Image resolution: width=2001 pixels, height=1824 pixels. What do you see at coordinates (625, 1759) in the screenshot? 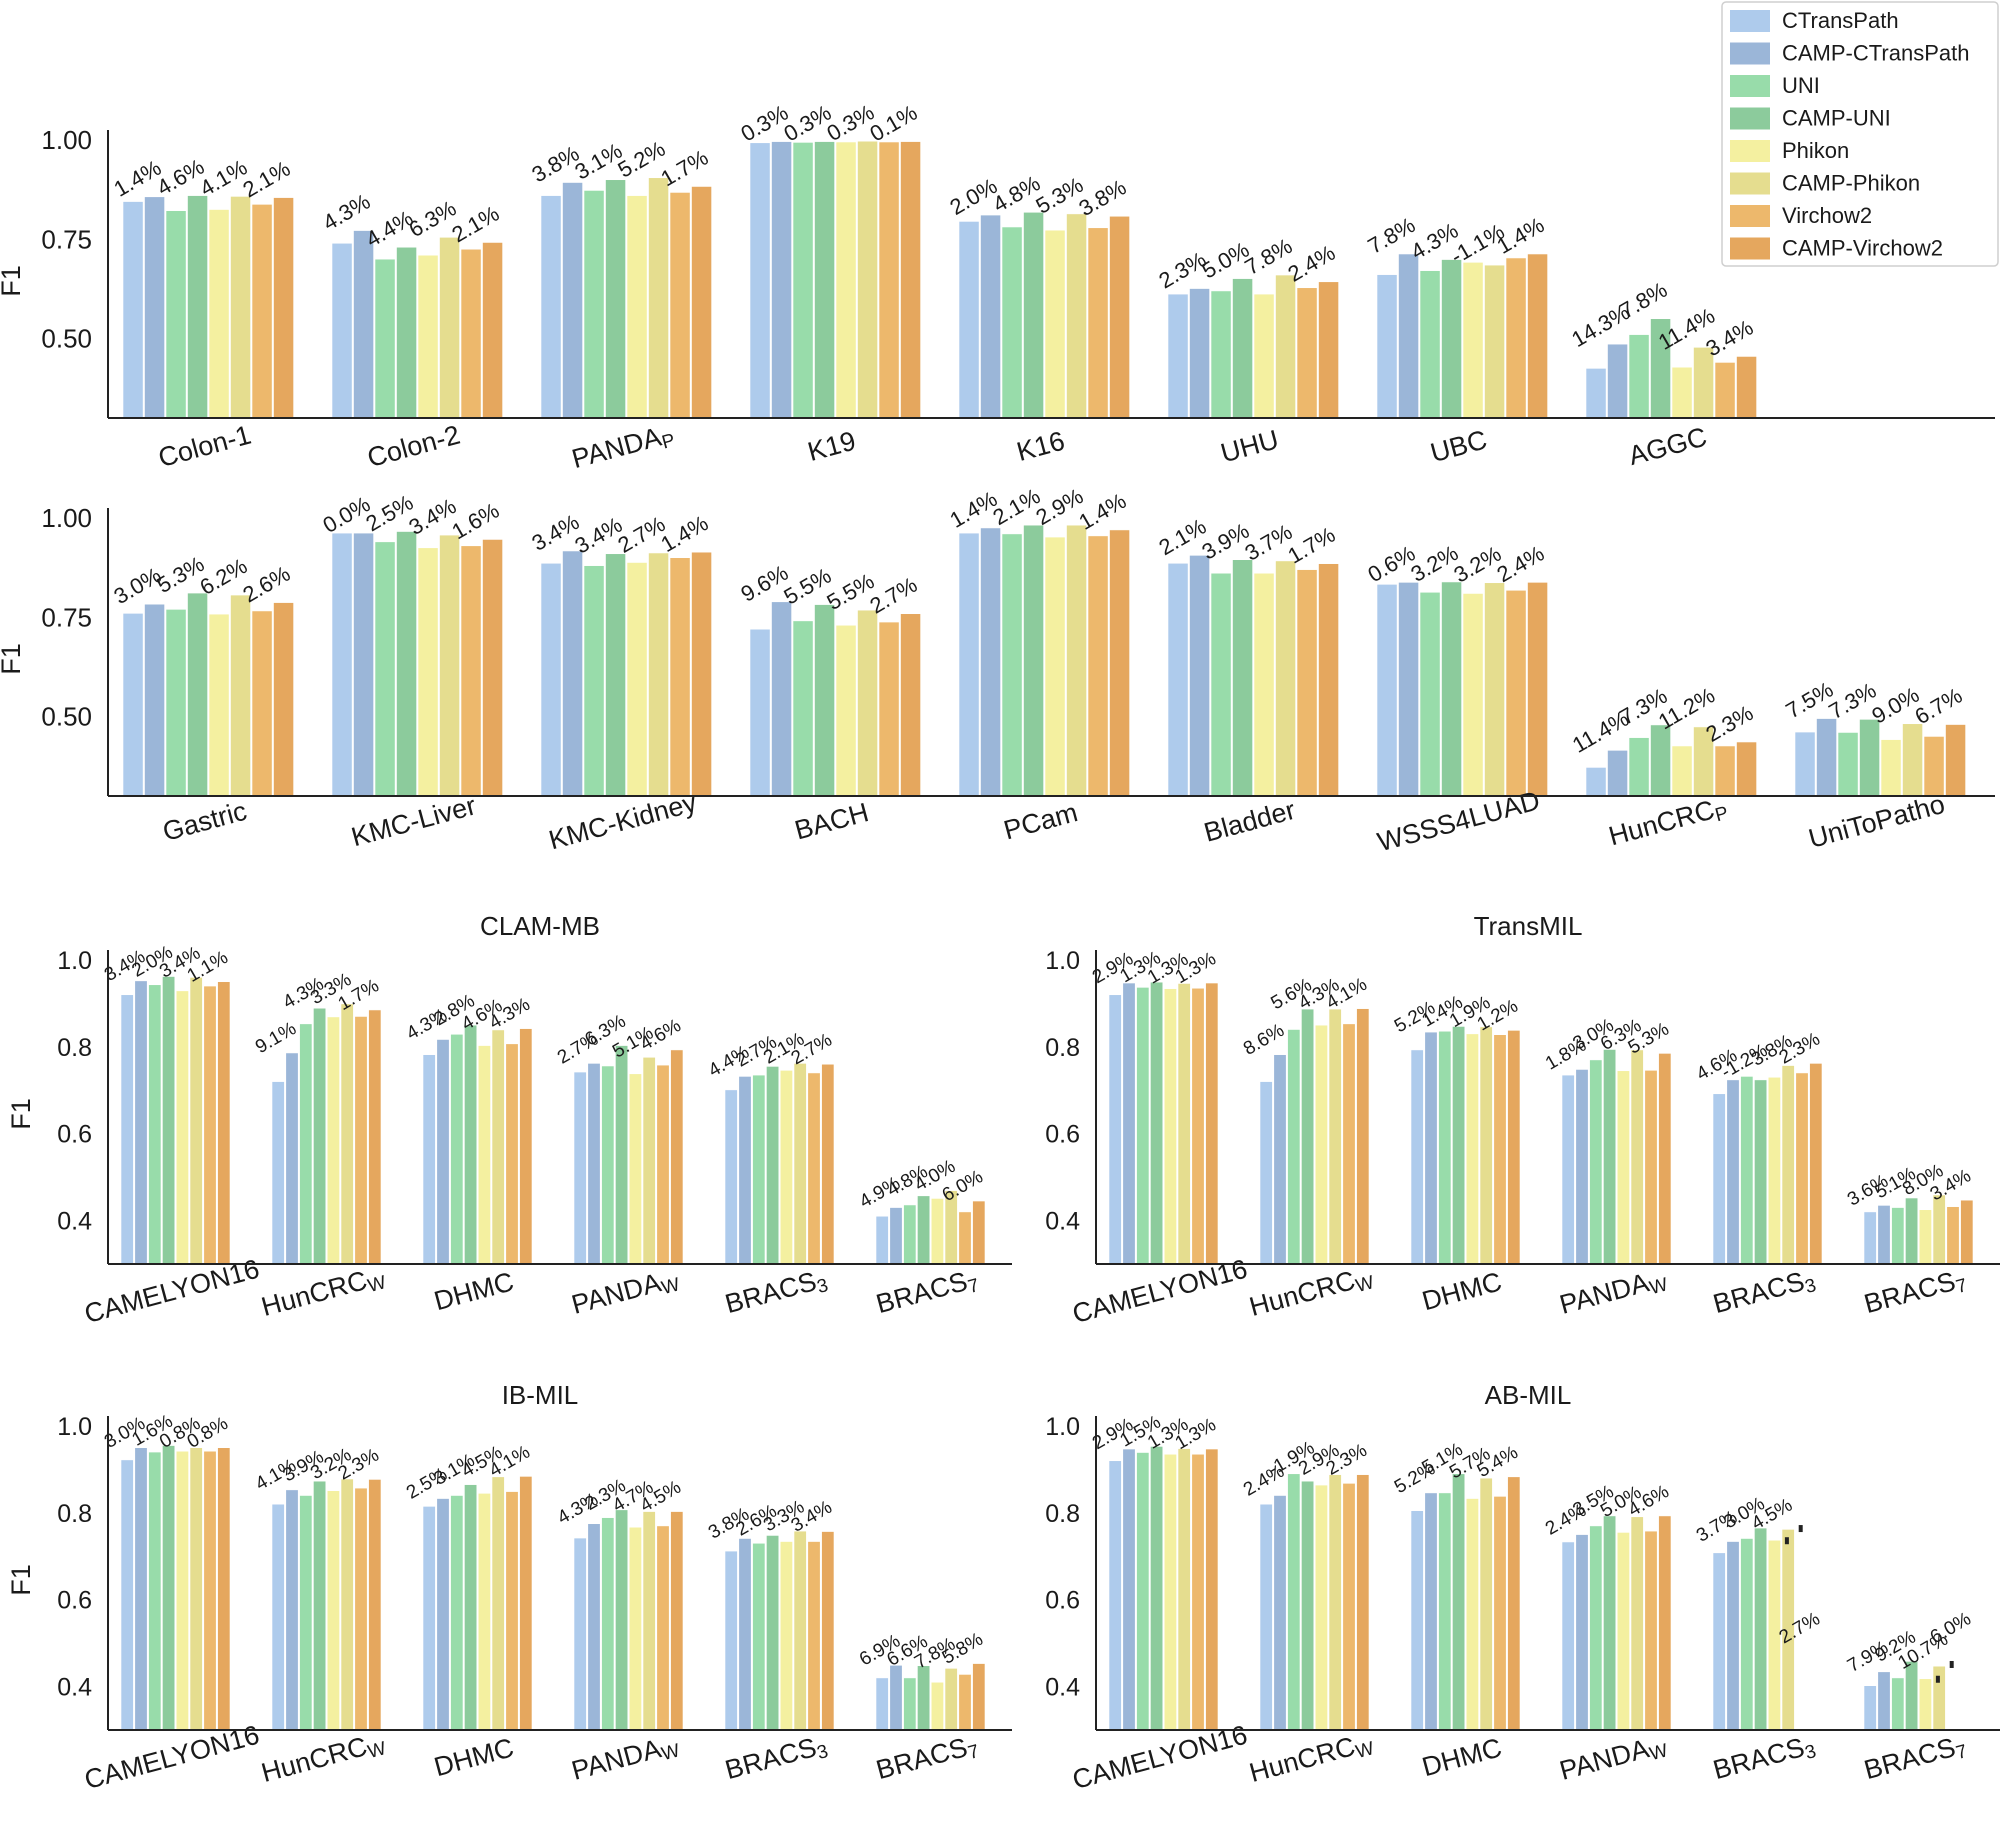
I see `category-label: PANDAW` at bounding box center [625, 1759].